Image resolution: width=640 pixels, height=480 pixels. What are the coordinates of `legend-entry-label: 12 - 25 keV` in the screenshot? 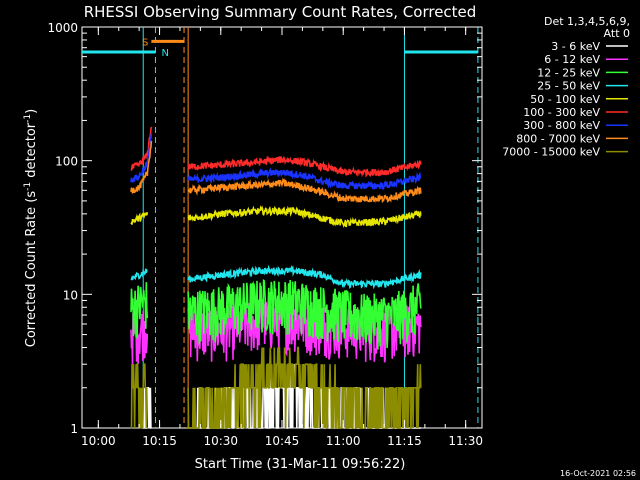 It's located at (568, 72).